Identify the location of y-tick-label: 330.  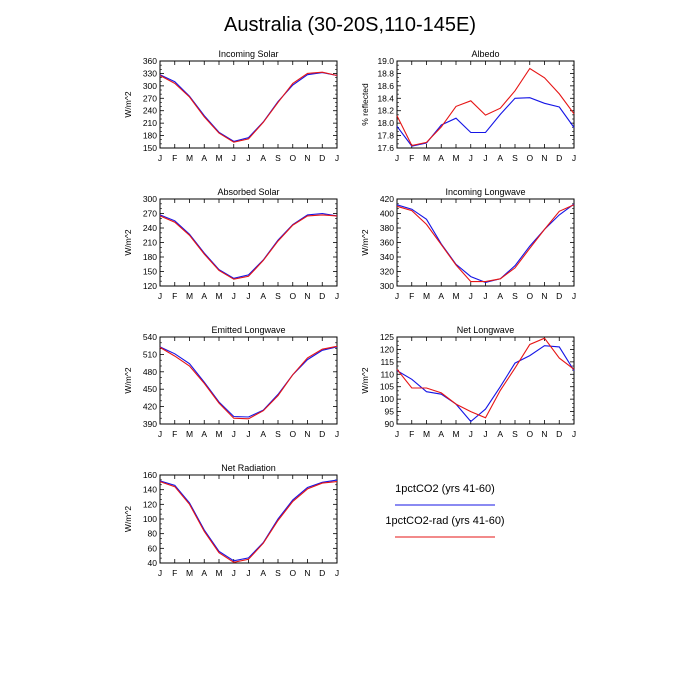
(150, 73).